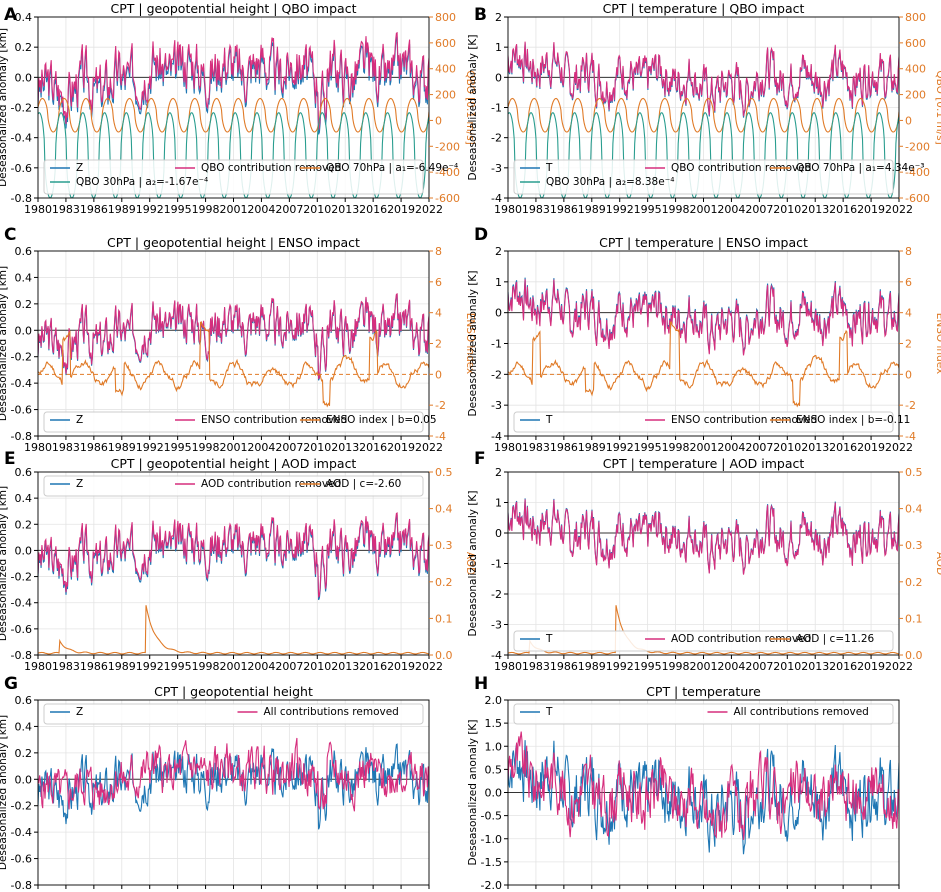 This screenshot has height=892, width=941. What do you see at coordinates (610, 182) in the screenshot?
I see `legend-label: QBO 30hPa | a₂=8.38e⁻⁴` at bounding box center [610, 182].